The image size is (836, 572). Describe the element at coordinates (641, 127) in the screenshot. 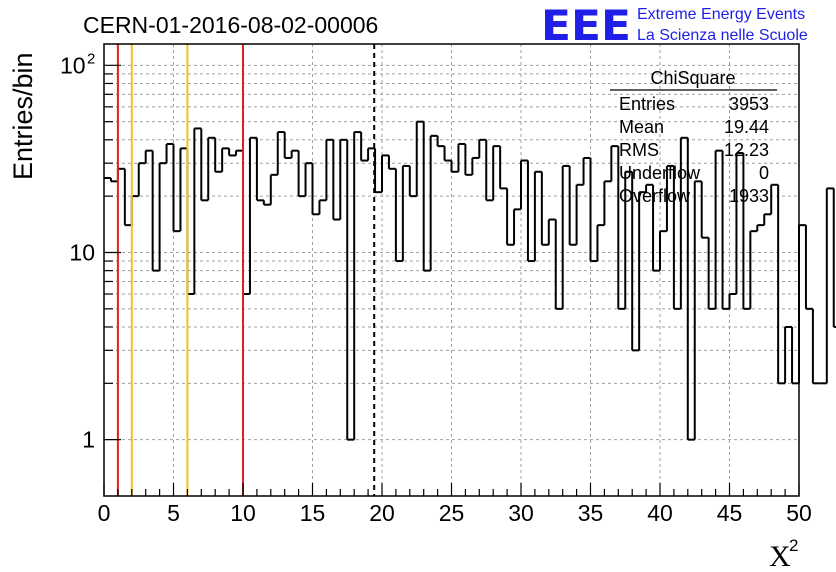

I see `stats-label-mean: Mean` at that location.